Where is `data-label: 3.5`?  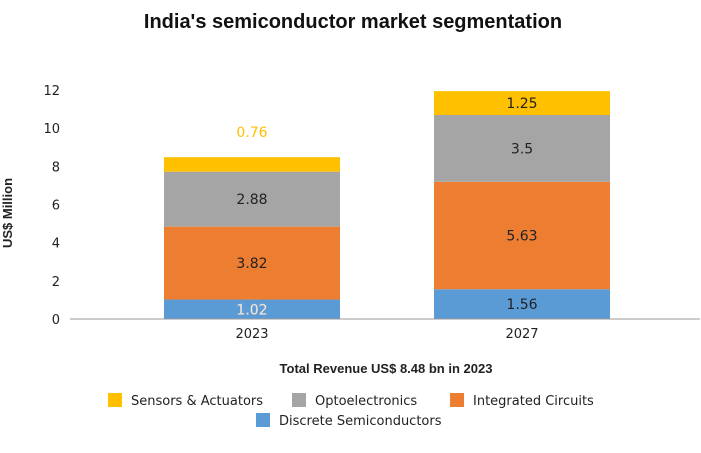
data-label: 3.5 is located at coordinates (522, 149).